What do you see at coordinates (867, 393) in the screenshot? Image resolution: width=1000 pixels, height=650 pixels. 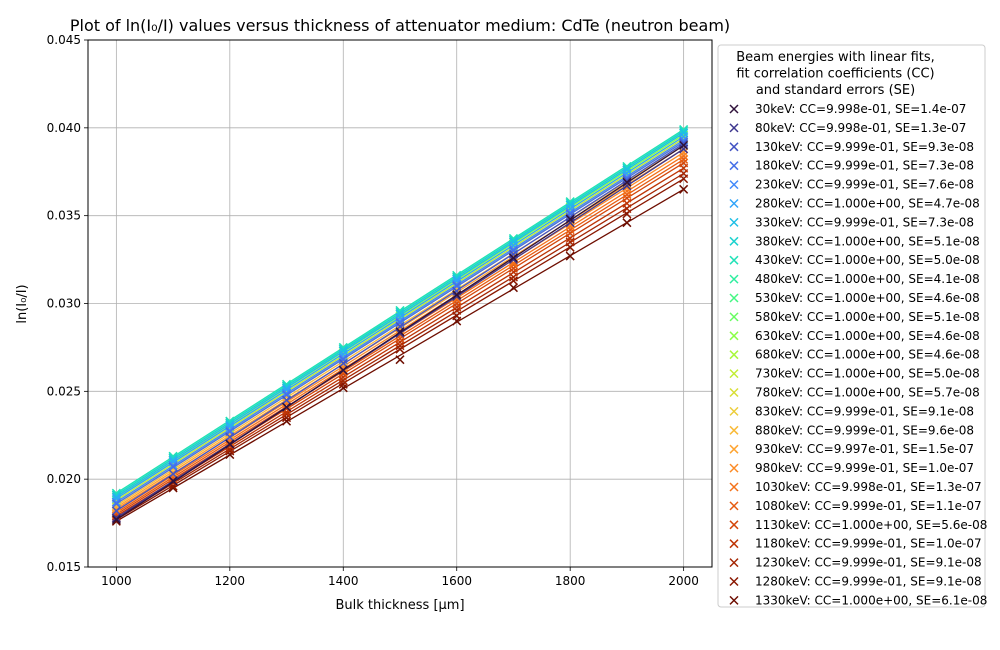 I see `legend-label: 780keV: CC=1.000e+00, SE=5.7e-08` at bounding box center [867, 393].